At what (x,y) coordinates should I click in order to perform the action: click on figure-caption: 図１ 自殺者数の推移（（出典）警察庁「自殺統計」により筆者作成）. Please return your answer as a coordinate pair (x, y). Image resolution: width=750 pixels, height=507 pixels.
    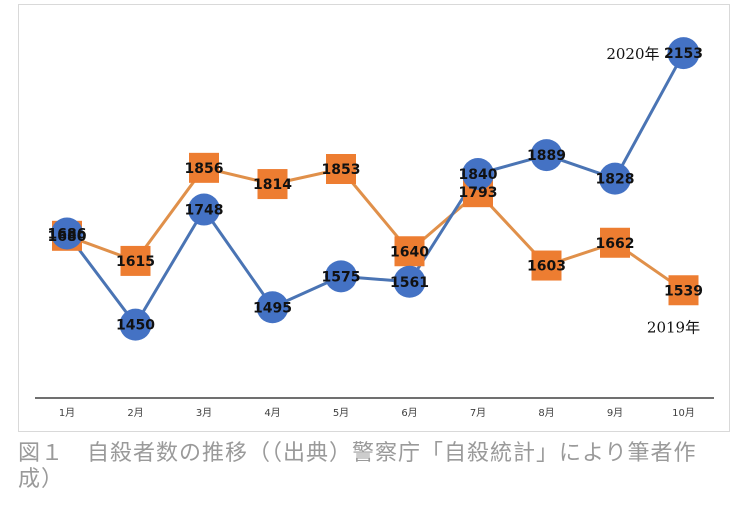
    Looking at the image, I should click on (357, 466).